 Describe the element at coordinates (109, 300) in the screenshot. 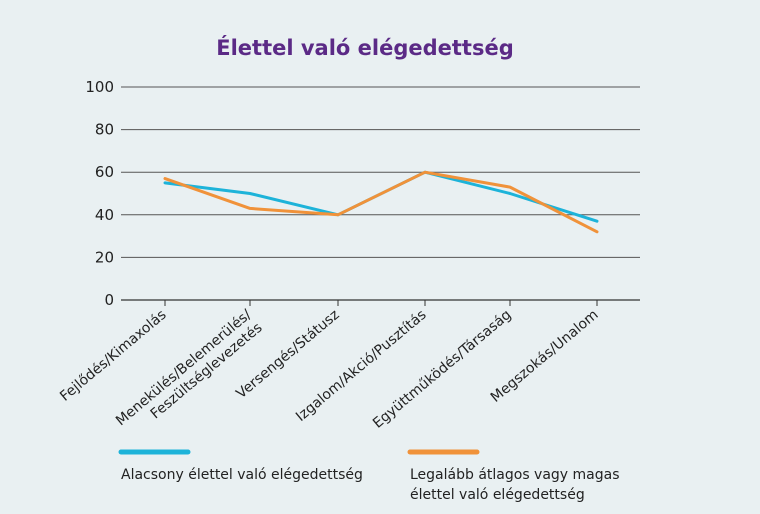

I see `y-tick-label: 0` at that location.